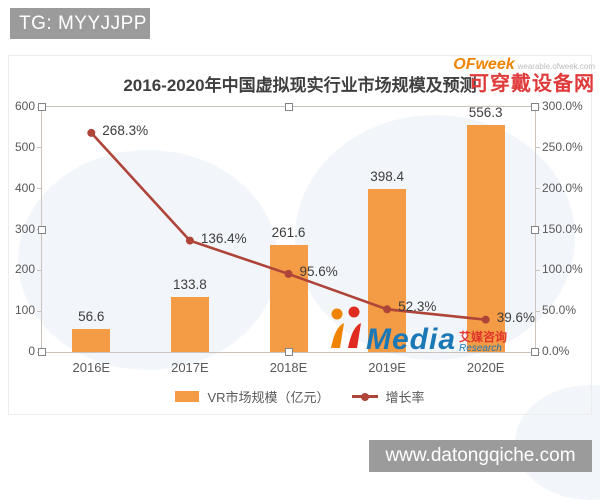 The image size is (600, 500). Describe the element at coordinates (485, 112) in the screenshot. I see `bar-value-label: 556.3` at that location.